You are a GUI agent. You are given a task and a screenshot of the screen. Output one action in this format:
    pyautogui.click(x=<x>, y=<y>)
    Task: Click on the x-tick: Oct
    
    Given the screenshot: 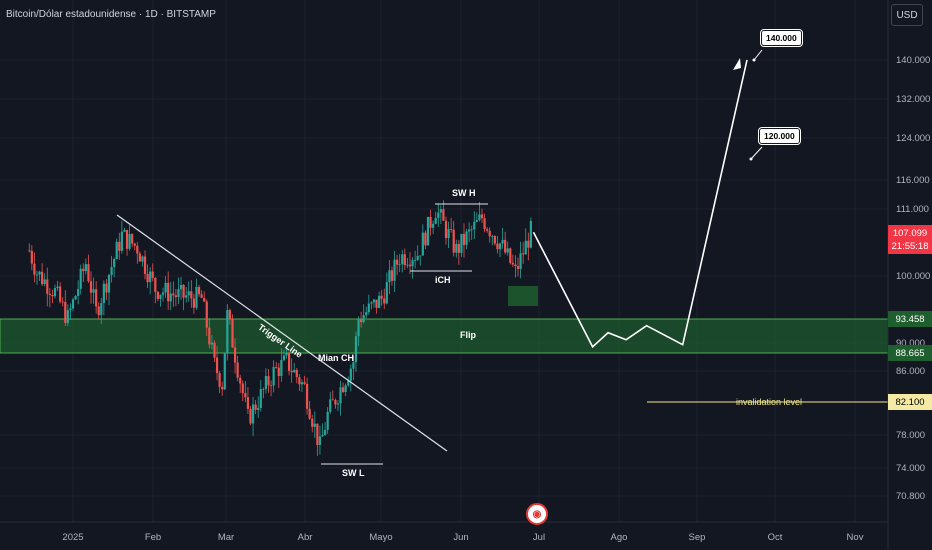 What is the action you would take?
    pyautogui.click(x=775, y=537)
    